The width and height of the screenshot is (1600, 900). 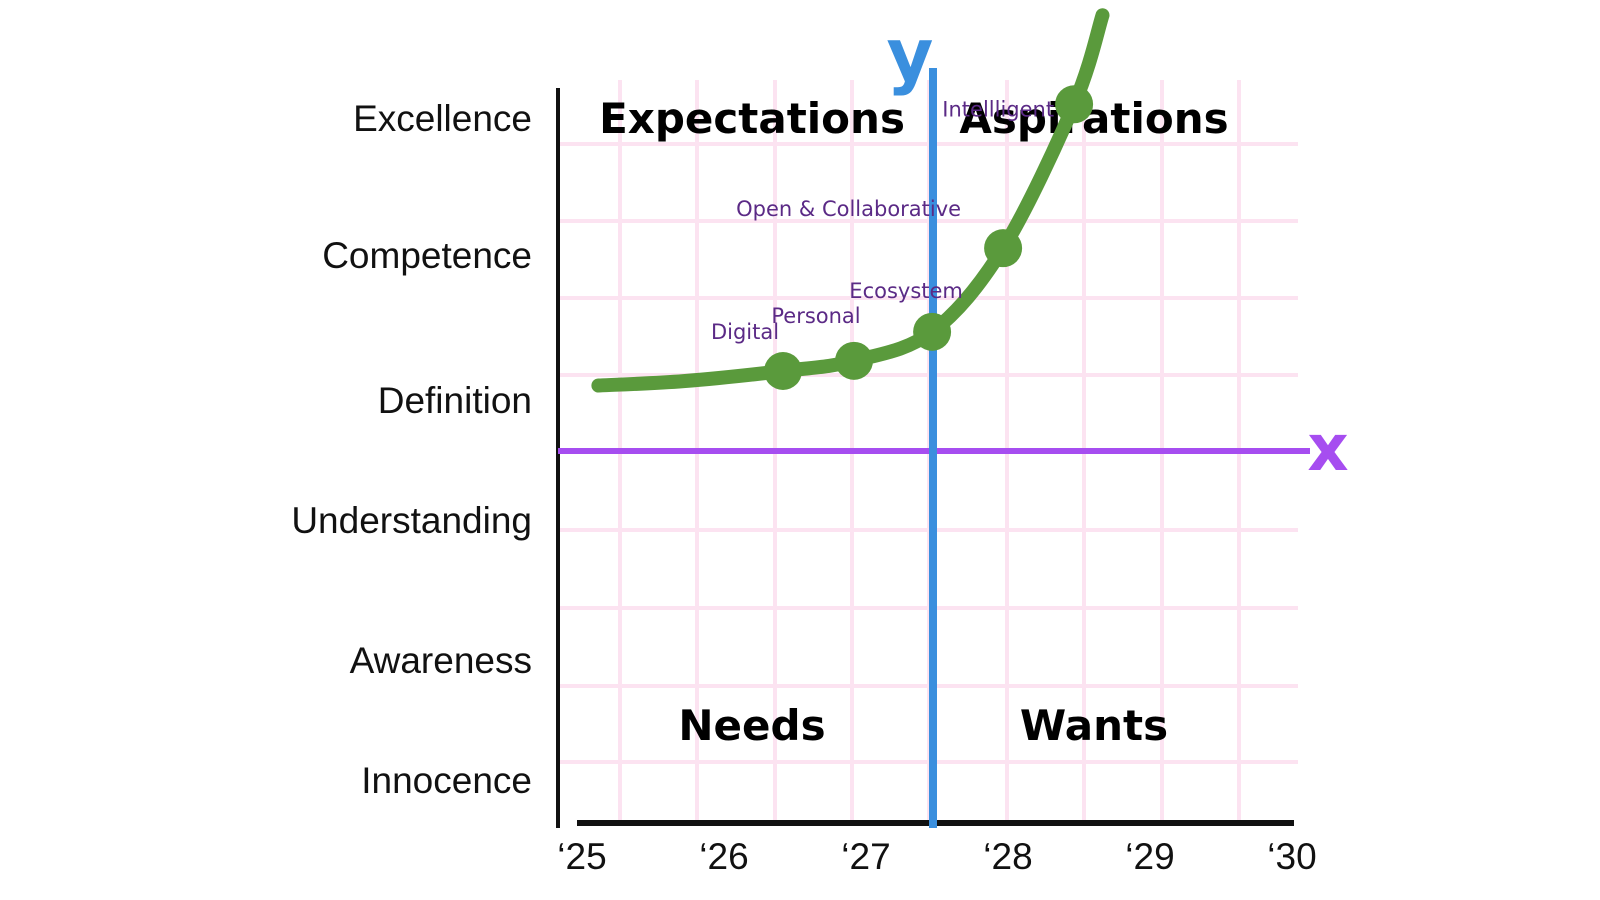 I want to click on y-level-label: Understanding, so click(x=411, y=520).